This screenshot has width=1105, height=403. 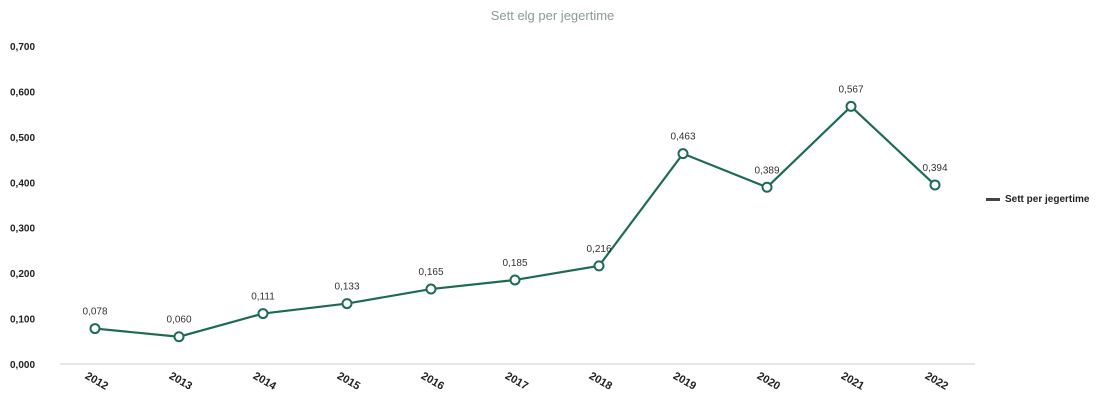 What do you see at coordinates (993, 199) in the screenshot?
I see `legend-swatch` at bounding box center [993, 199].